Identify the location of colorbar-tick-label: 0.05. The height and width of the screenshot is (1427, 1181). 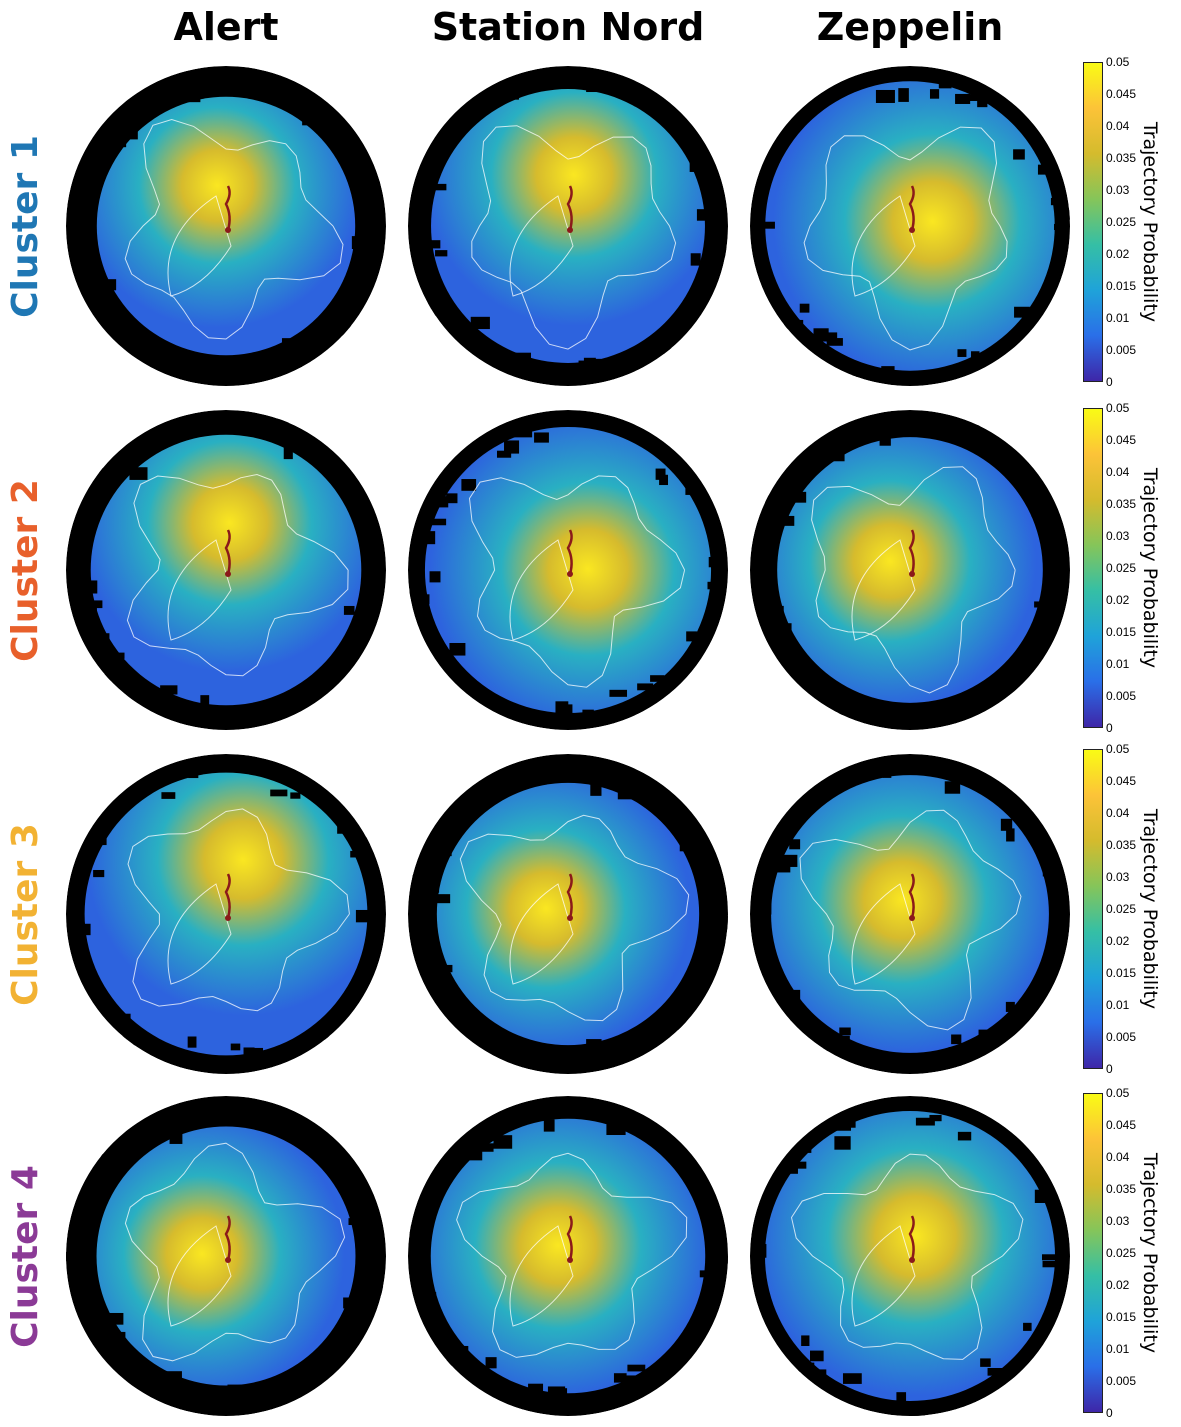
(1118, 1093).